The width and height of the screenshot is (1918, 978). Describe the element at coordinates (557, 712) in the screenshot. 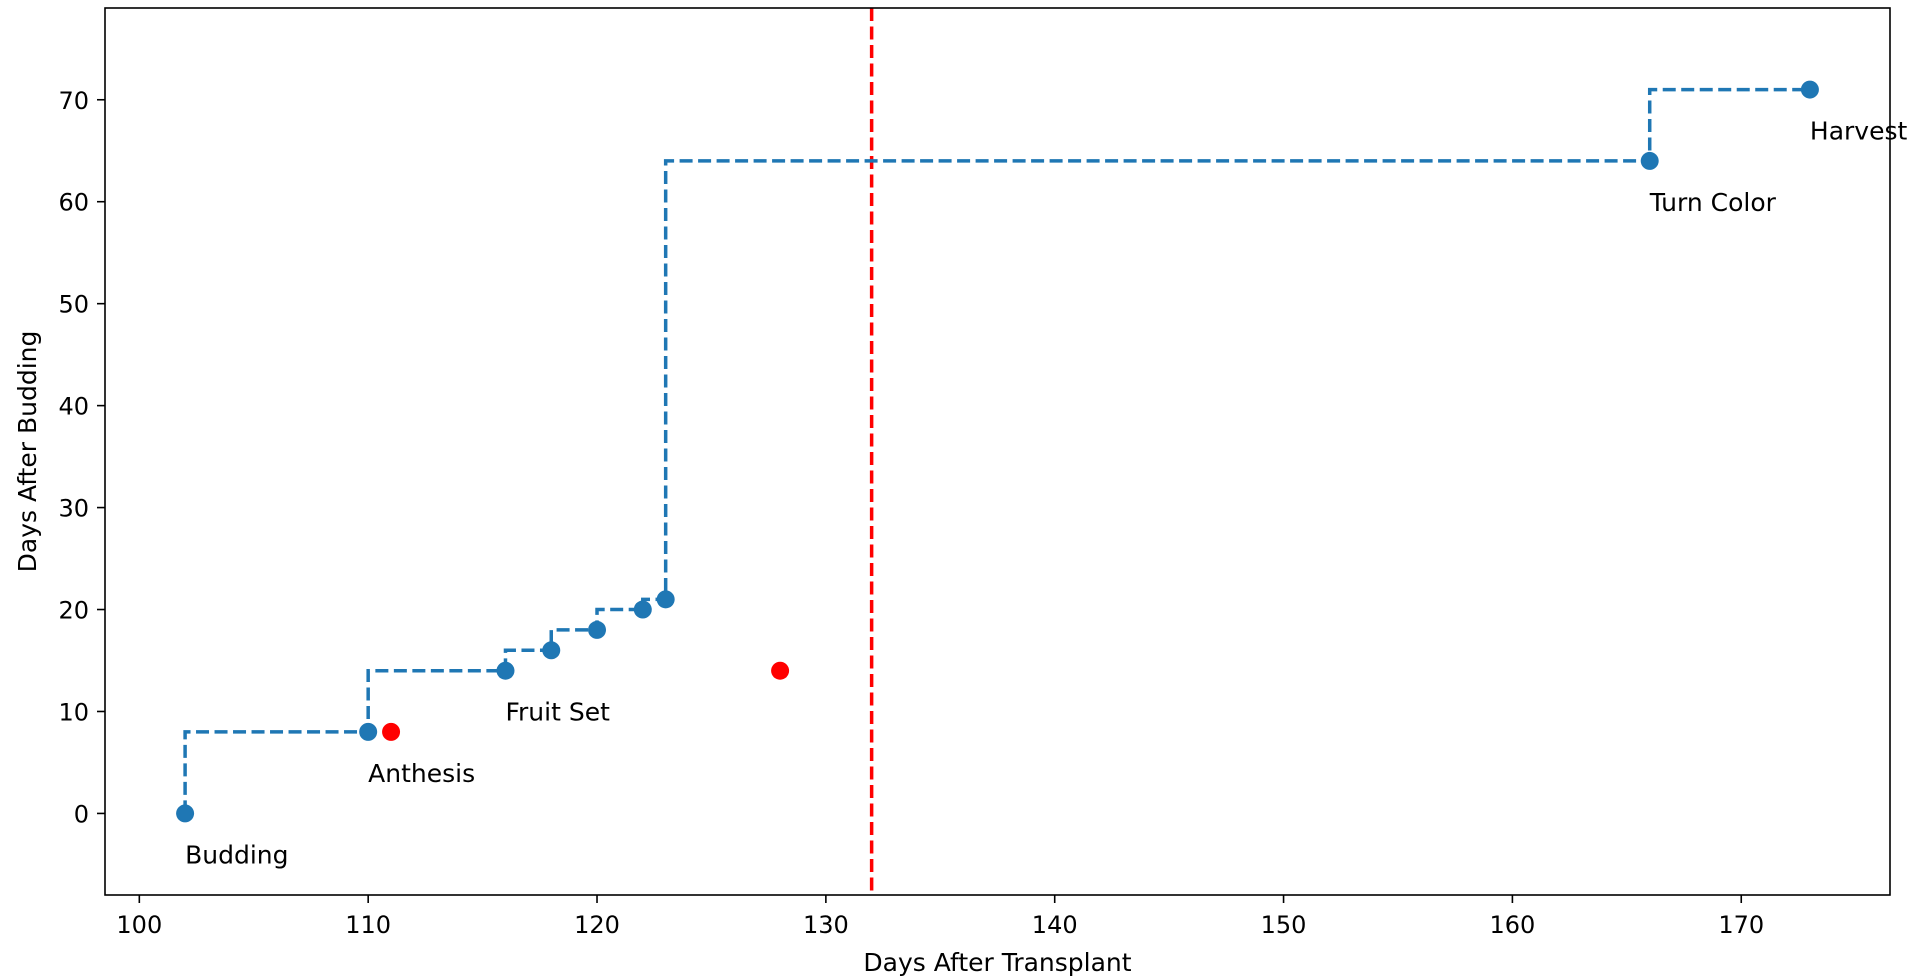

I see `point-label-fruit-set: Fruit Set` at that location.